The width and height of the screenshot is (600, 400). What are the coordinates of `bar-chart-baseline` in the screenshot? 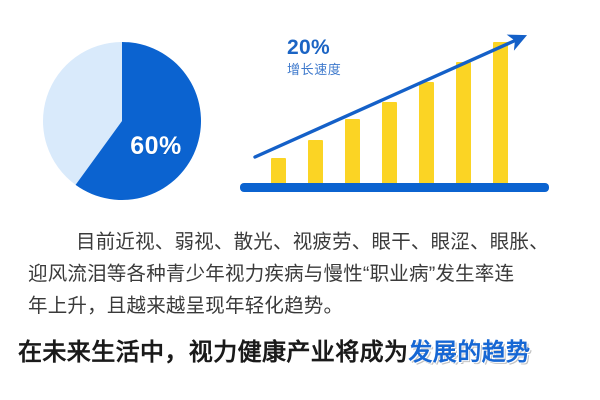 It's located at (394, 187).